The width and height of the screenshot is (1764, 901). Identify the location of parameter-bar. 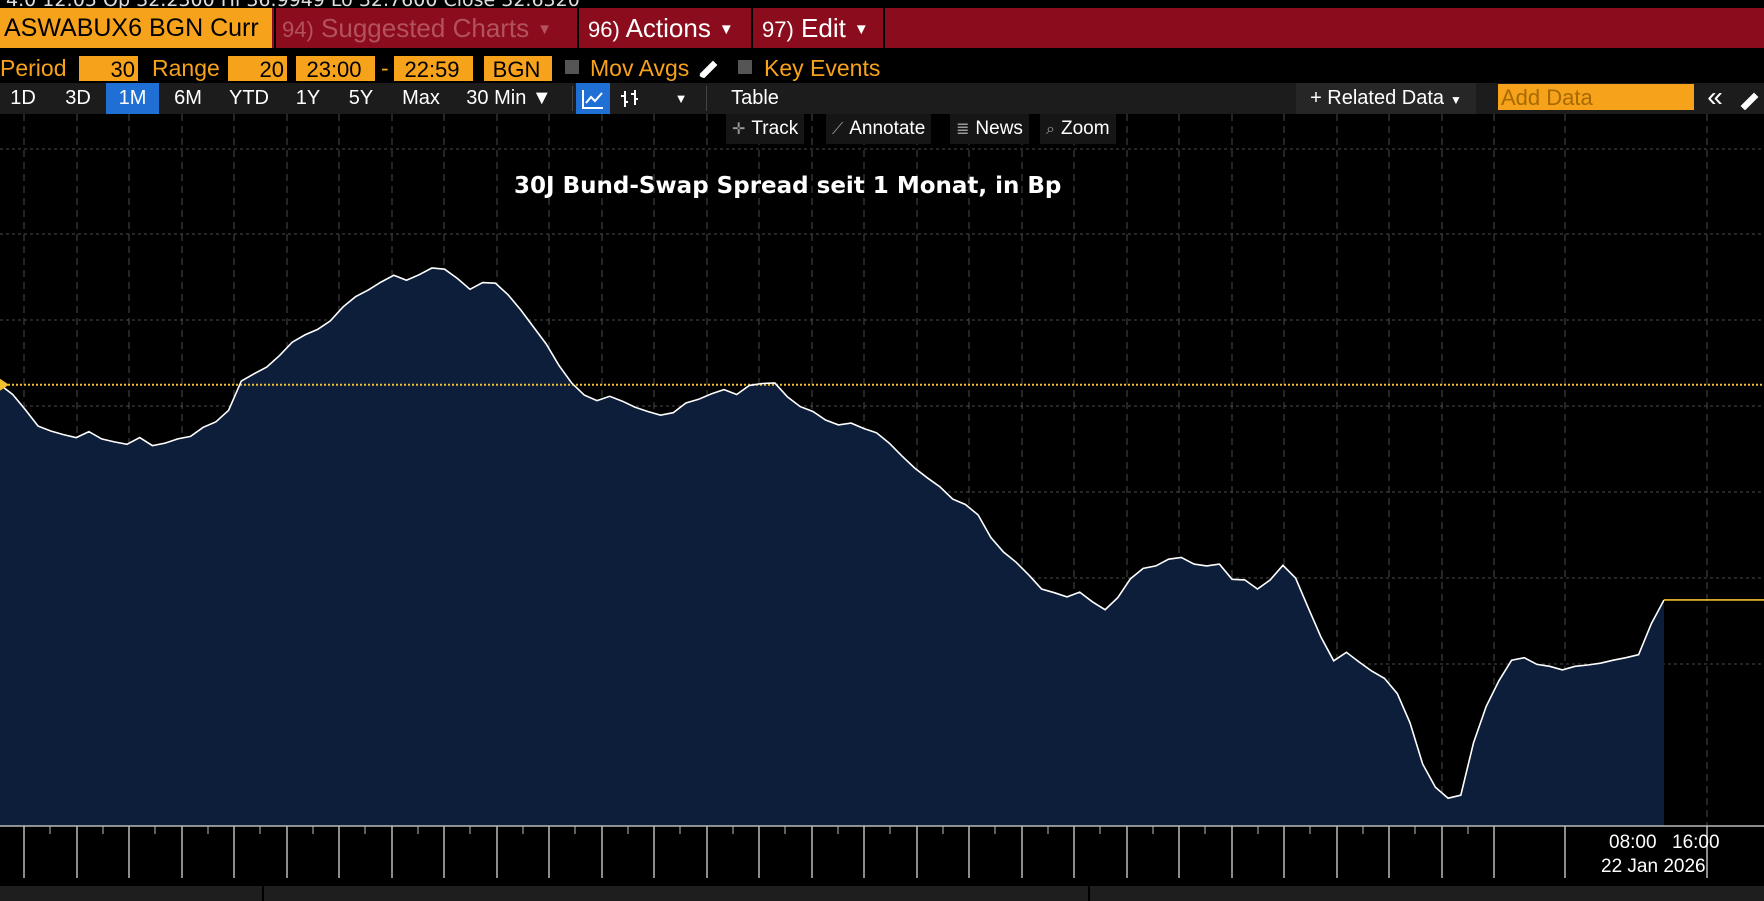
(882, 66).